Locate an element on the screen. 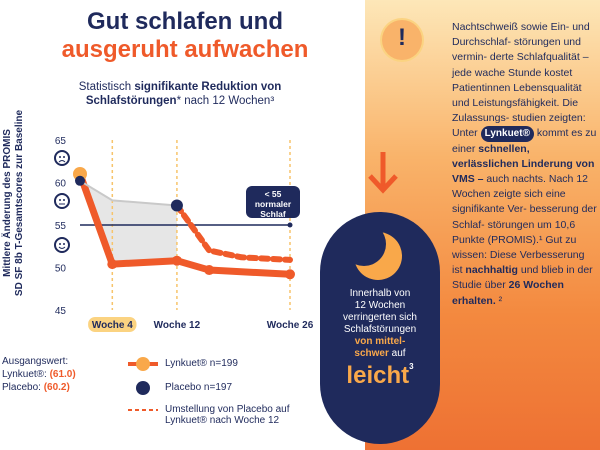 Image resolution: width=600 pixels, height=450 pixels. exclamation-glyph: ! is located at coordinates (402, 37).